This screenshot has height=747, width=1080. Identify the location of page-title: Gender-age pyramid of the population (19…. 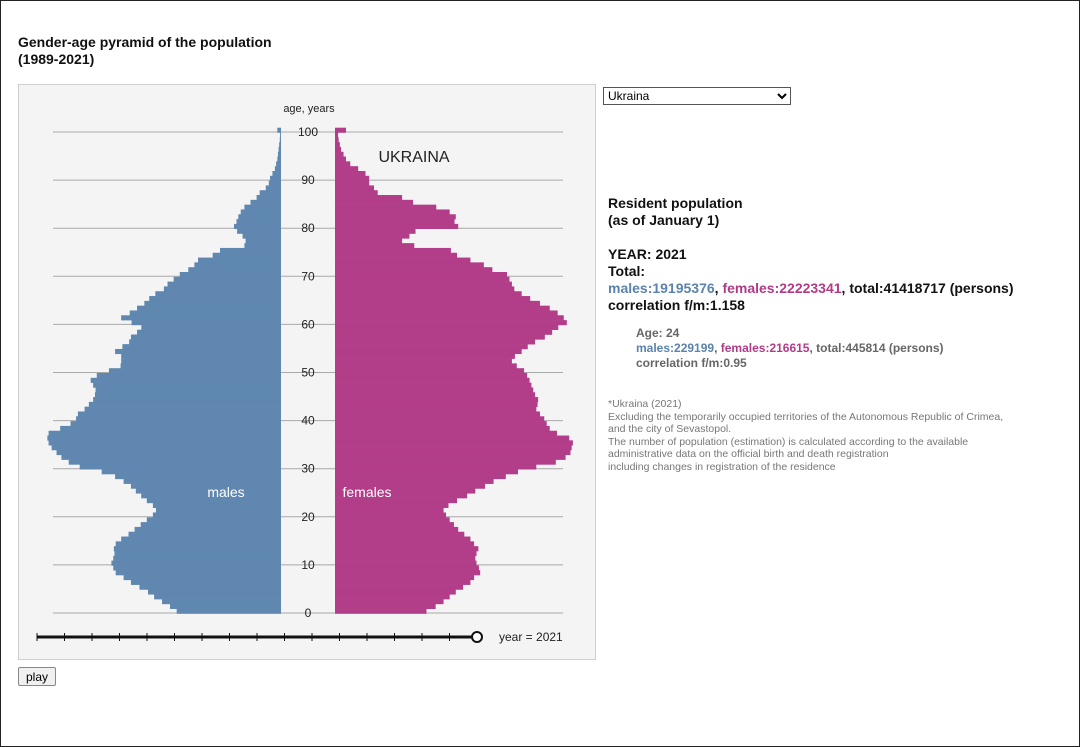
(145, 51).